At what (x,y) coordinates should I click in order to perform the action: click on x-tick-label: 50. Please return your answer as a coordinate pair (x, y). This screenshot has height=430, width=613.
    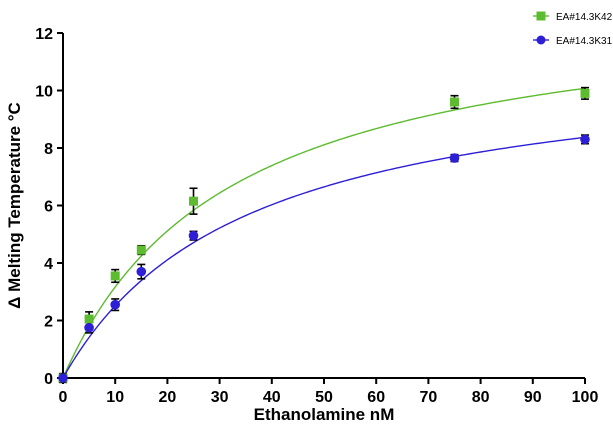
    Looking at the image, I should click on (324, 397).